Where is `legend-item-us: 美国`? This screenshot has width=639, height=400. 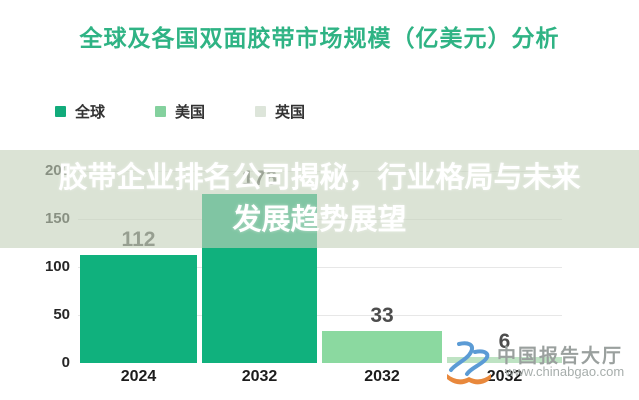 legend-item-us: 美国 is located at coordinates (180, 111).